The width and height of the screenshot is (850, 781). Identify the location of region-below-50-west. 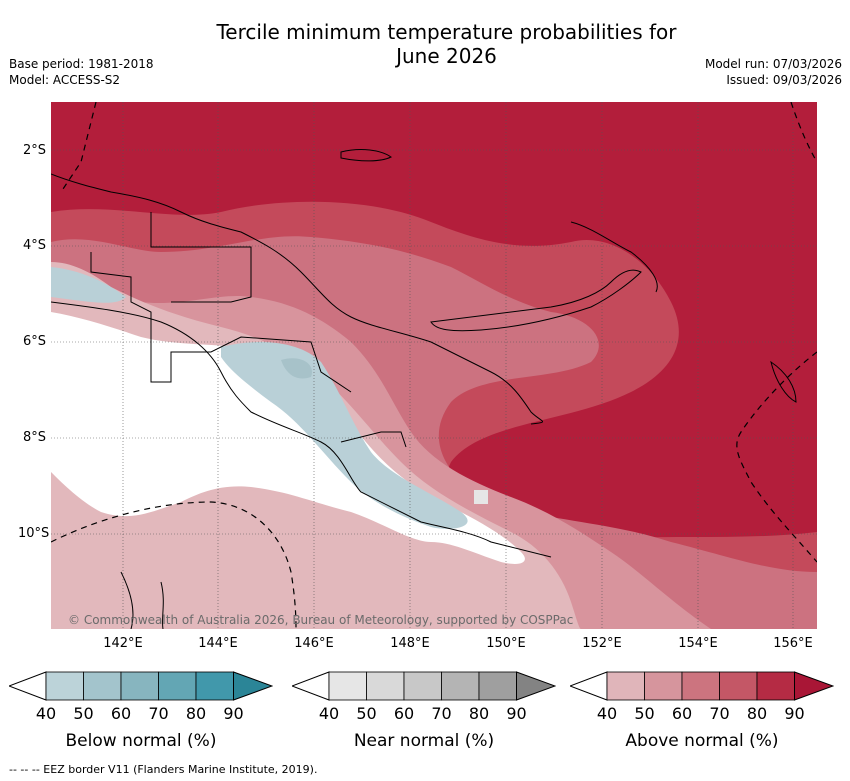
(88, 285).